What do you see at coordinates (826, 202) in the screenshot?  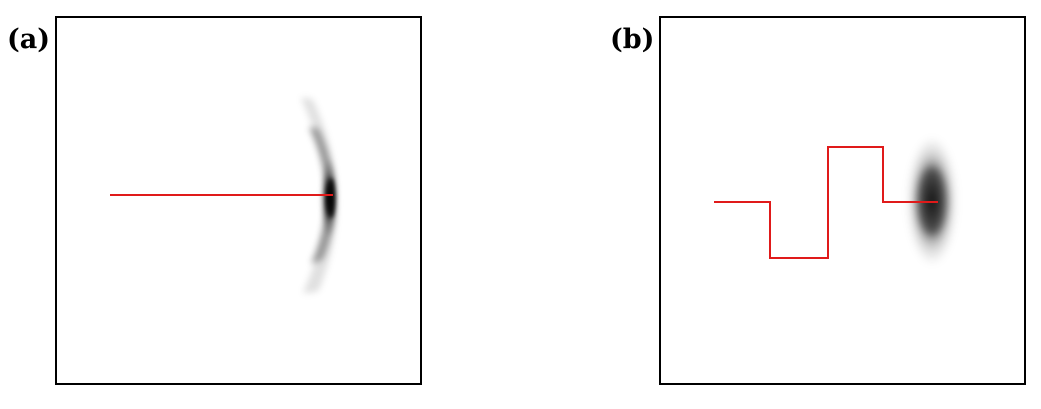 I see `path-b` at bounding box center [826, 202].